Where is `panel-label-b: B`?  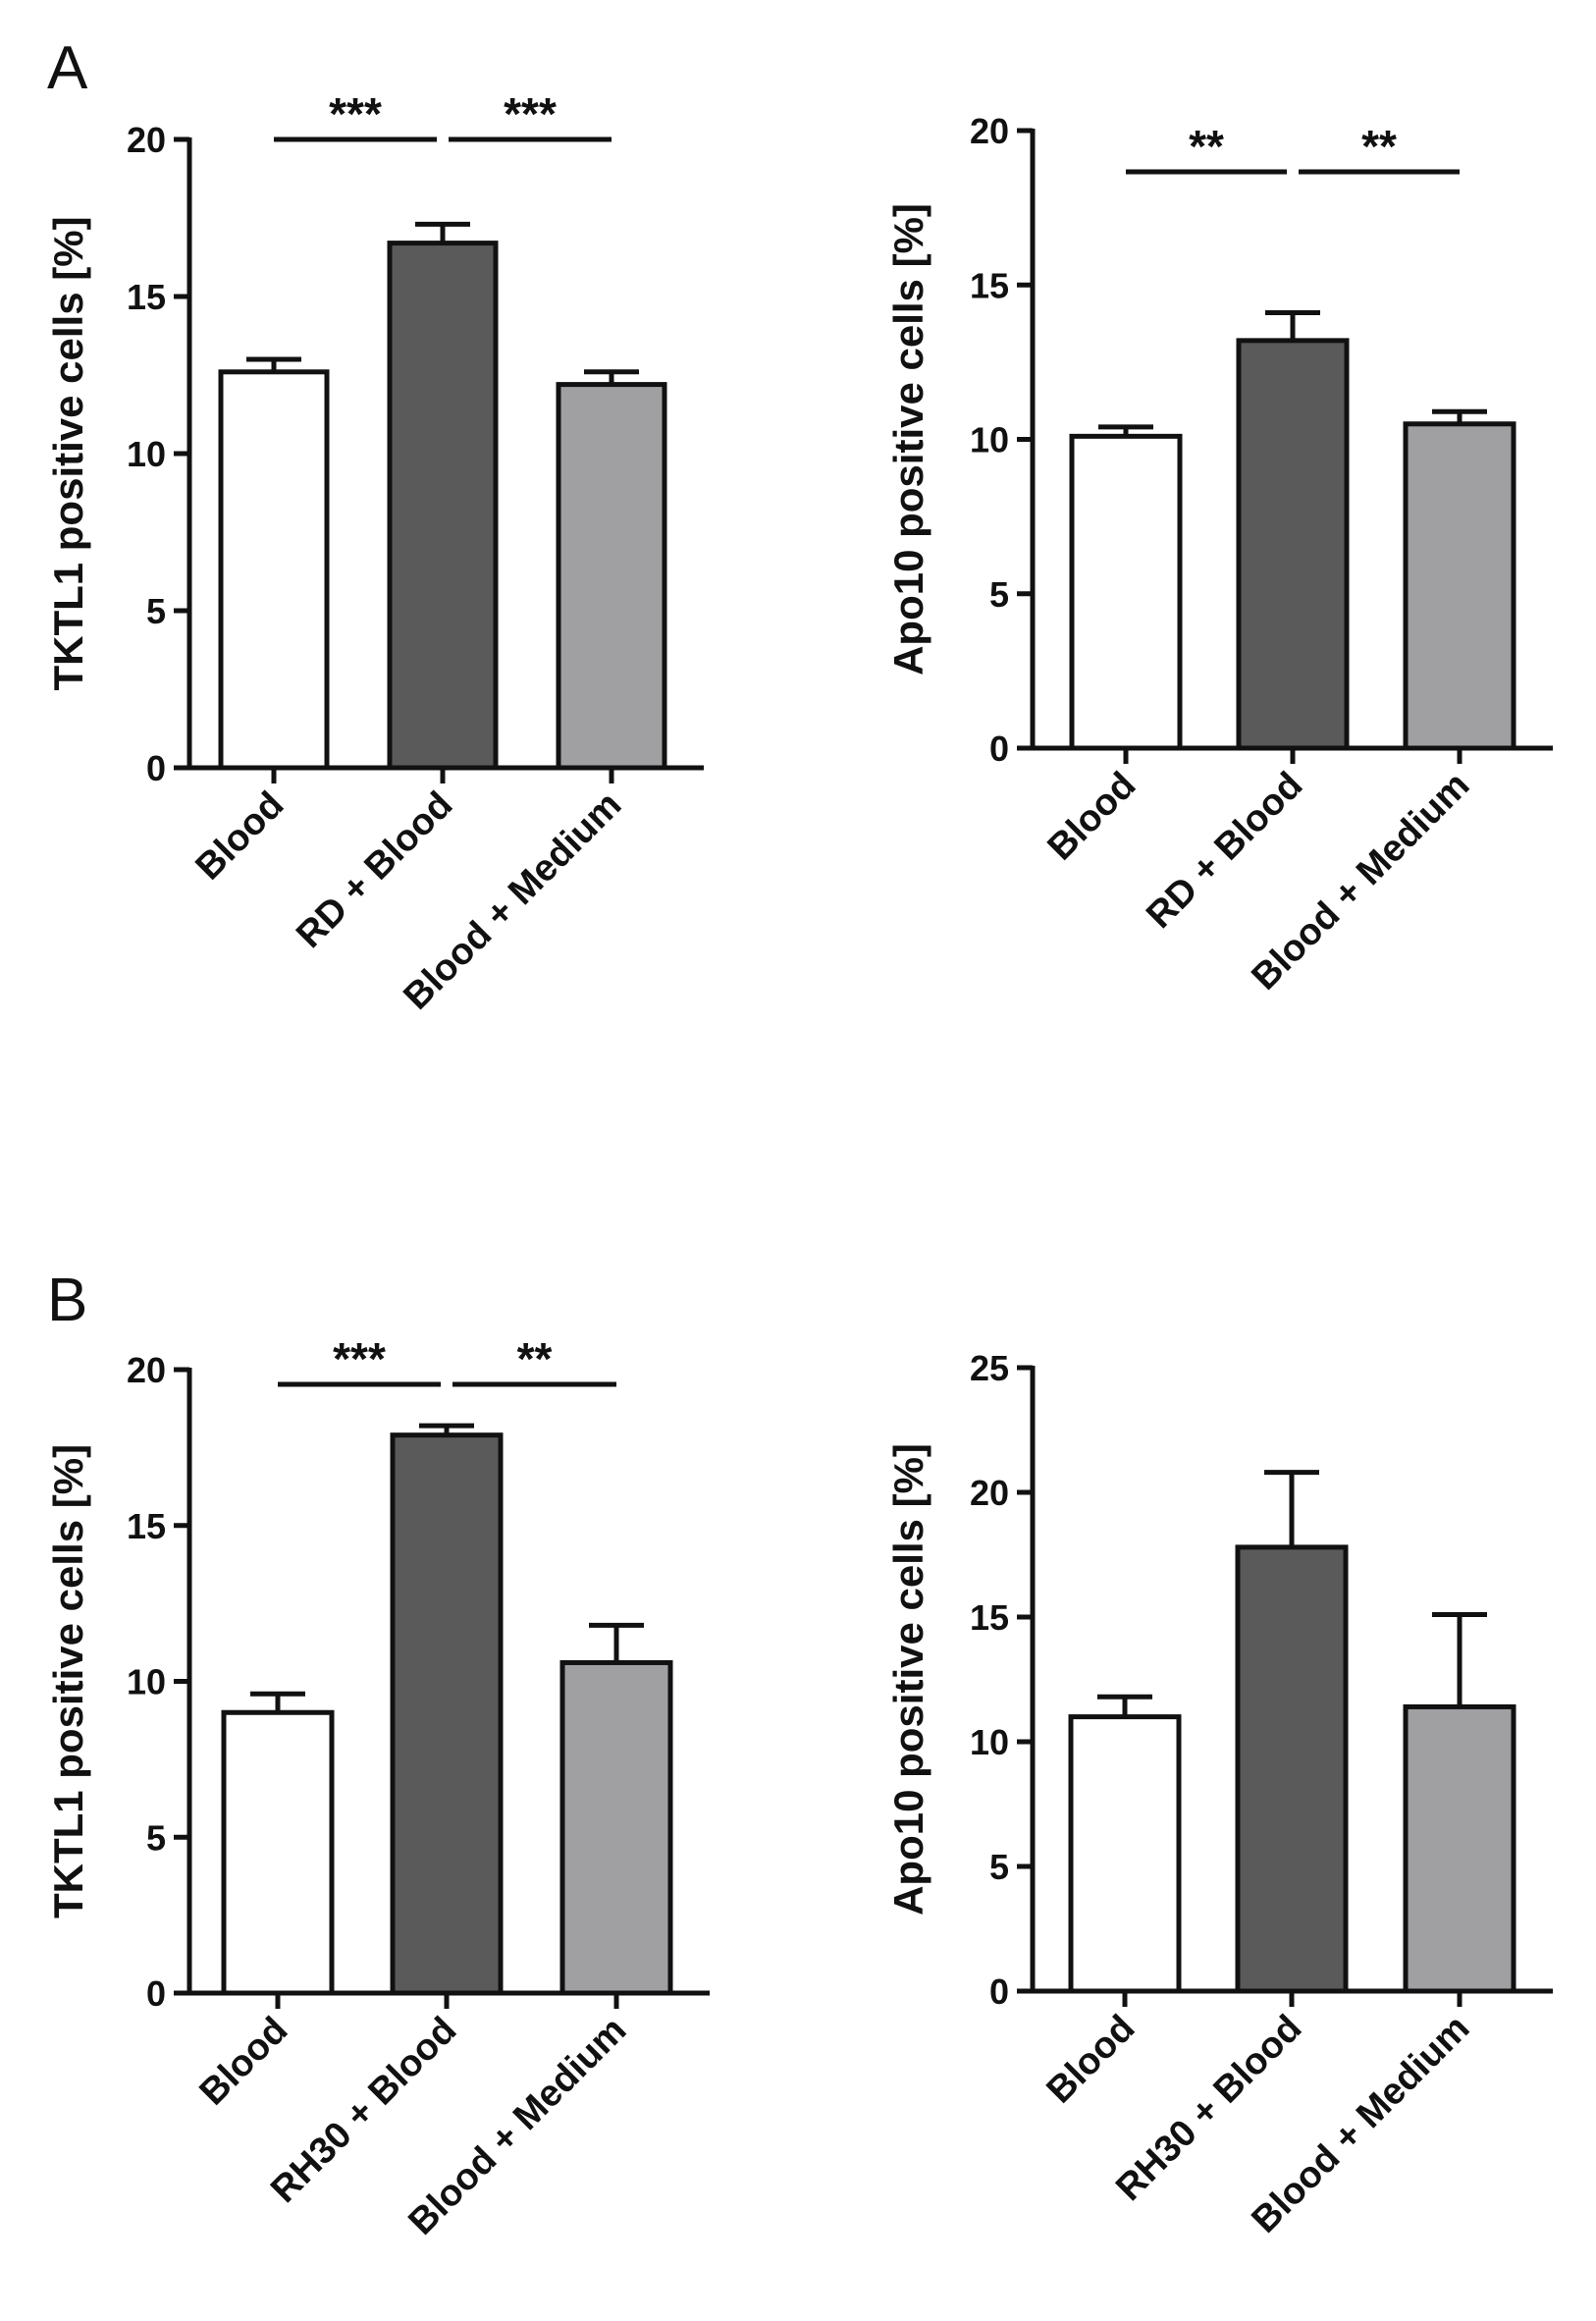 panel-label-b: B is located at coordinates (67, 1300).